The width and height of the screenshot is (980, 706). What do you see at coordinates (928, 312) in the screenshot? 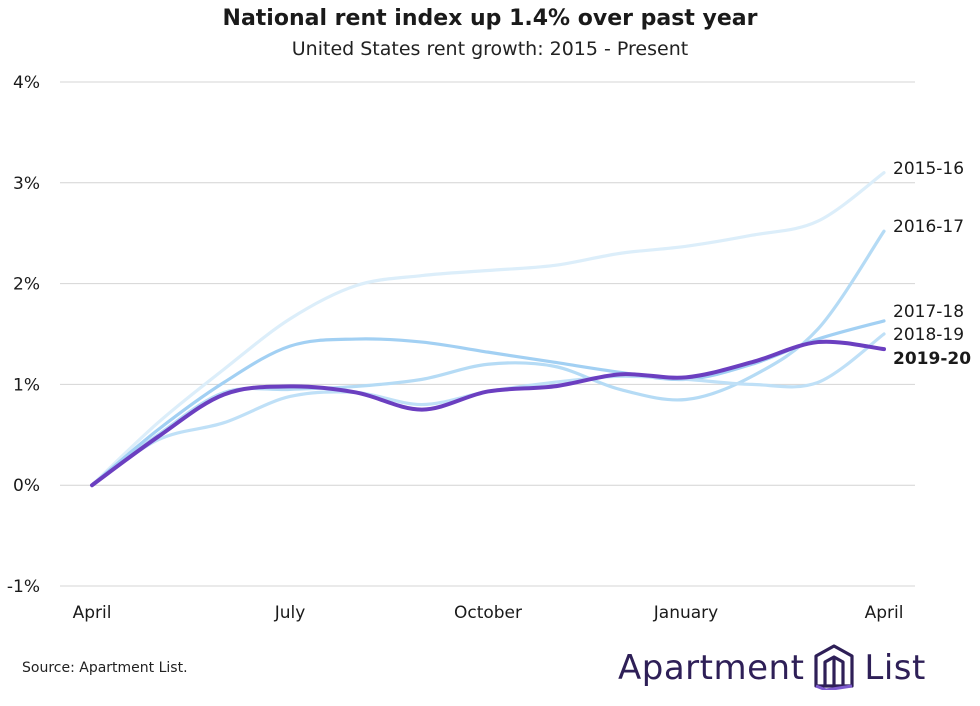
I see `series-label-2017-18: 2017-18` at bounding box center [928, 312].